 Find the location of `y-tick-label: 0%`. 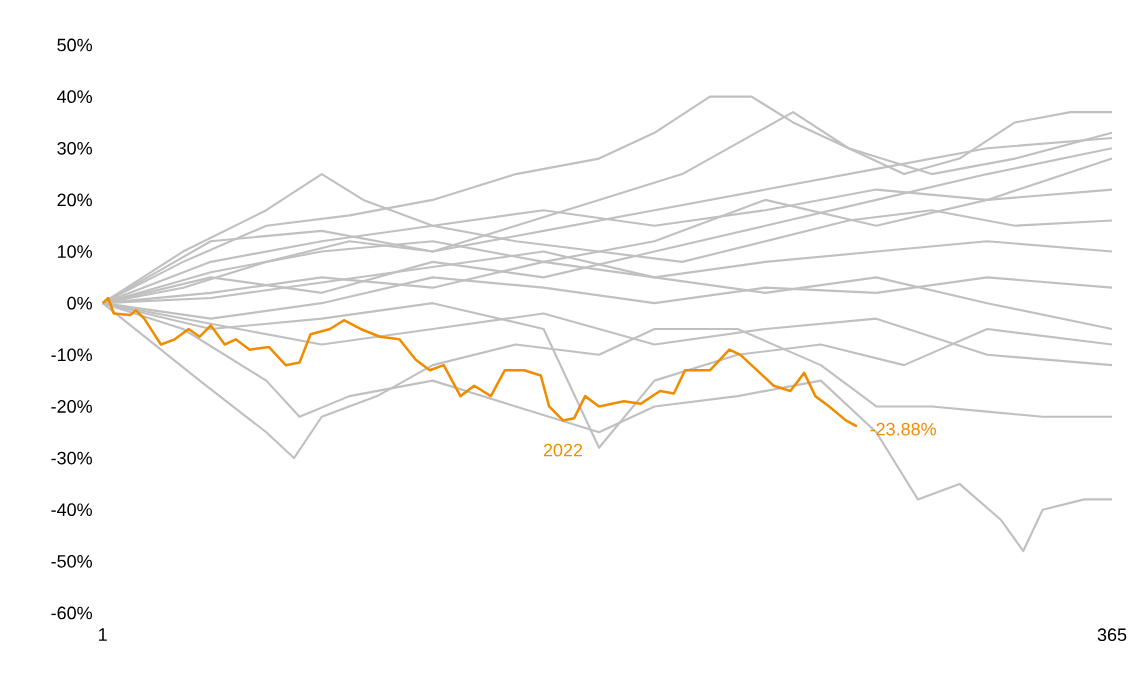

y-tick-label: 0% is located at coordinates (79, 303).